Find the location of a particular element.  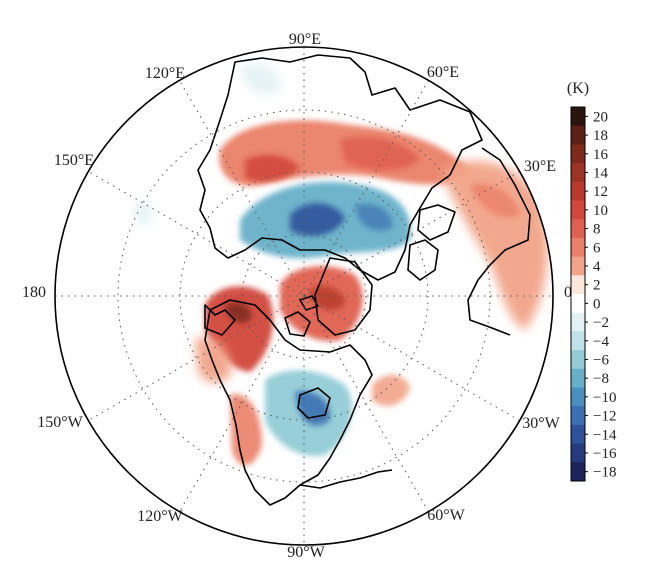

colorbar-level-label: −4 is located at coordinates (601, 342).